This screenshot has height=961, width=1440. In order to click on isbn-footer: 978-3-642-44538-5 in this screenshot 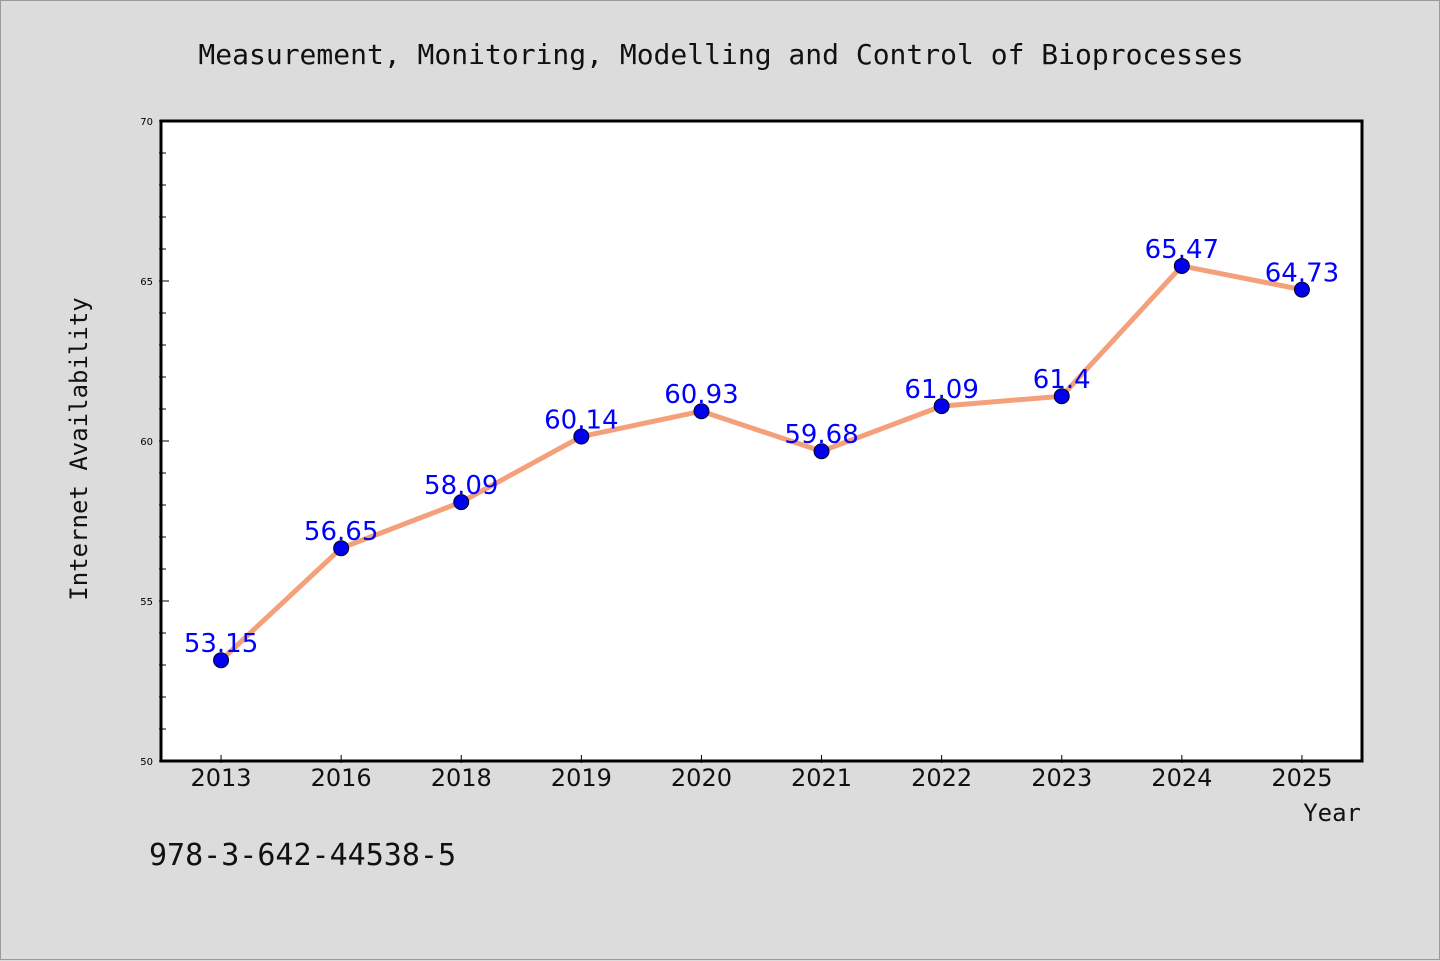, I will do `click(302, 855)`.